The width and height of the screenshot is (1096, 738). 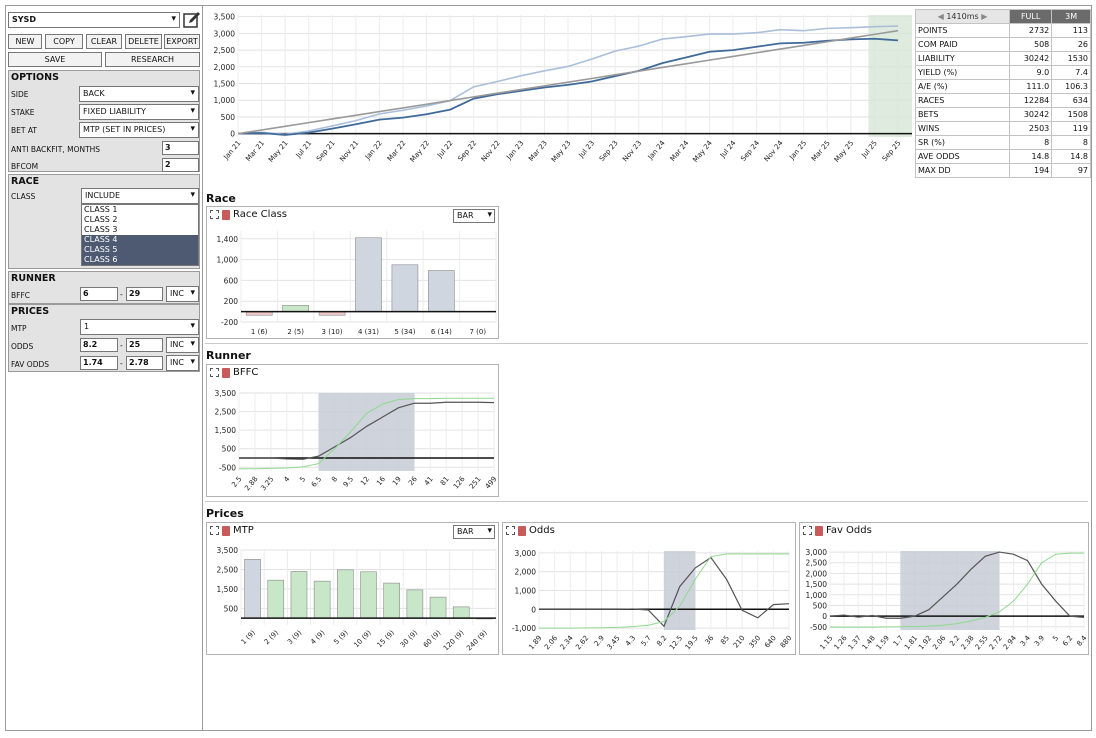 What do you see at coordinates (911, 642) in the screenshot?
I see `x-tick-label: 1.81` at bounding box center [911, 642].